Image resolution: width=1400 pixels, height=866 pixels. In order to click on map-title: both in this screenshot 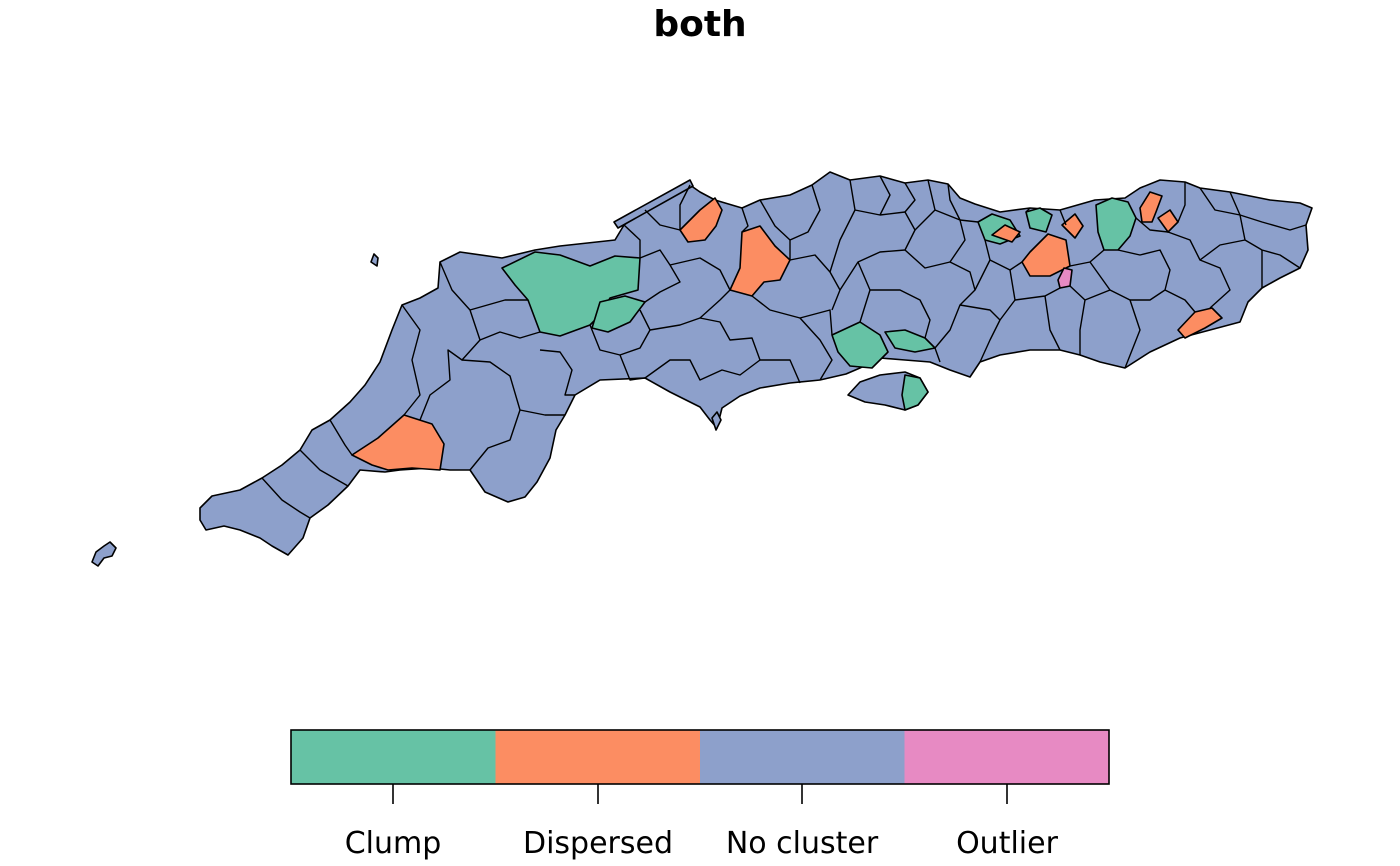, I will do `click(699, 24)`.